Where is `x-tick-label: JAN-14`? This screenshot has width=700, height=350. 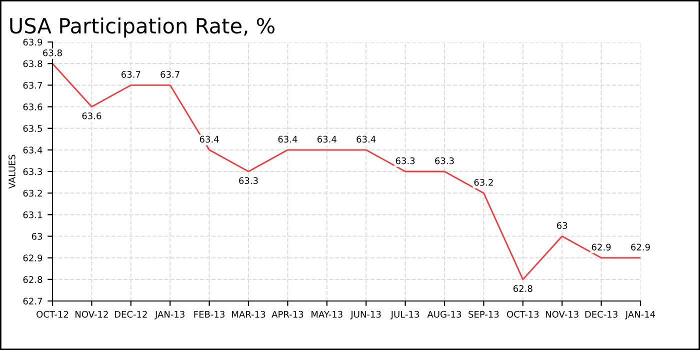 x-tick-label: JAN-14 is located at coordinates (640, 315).